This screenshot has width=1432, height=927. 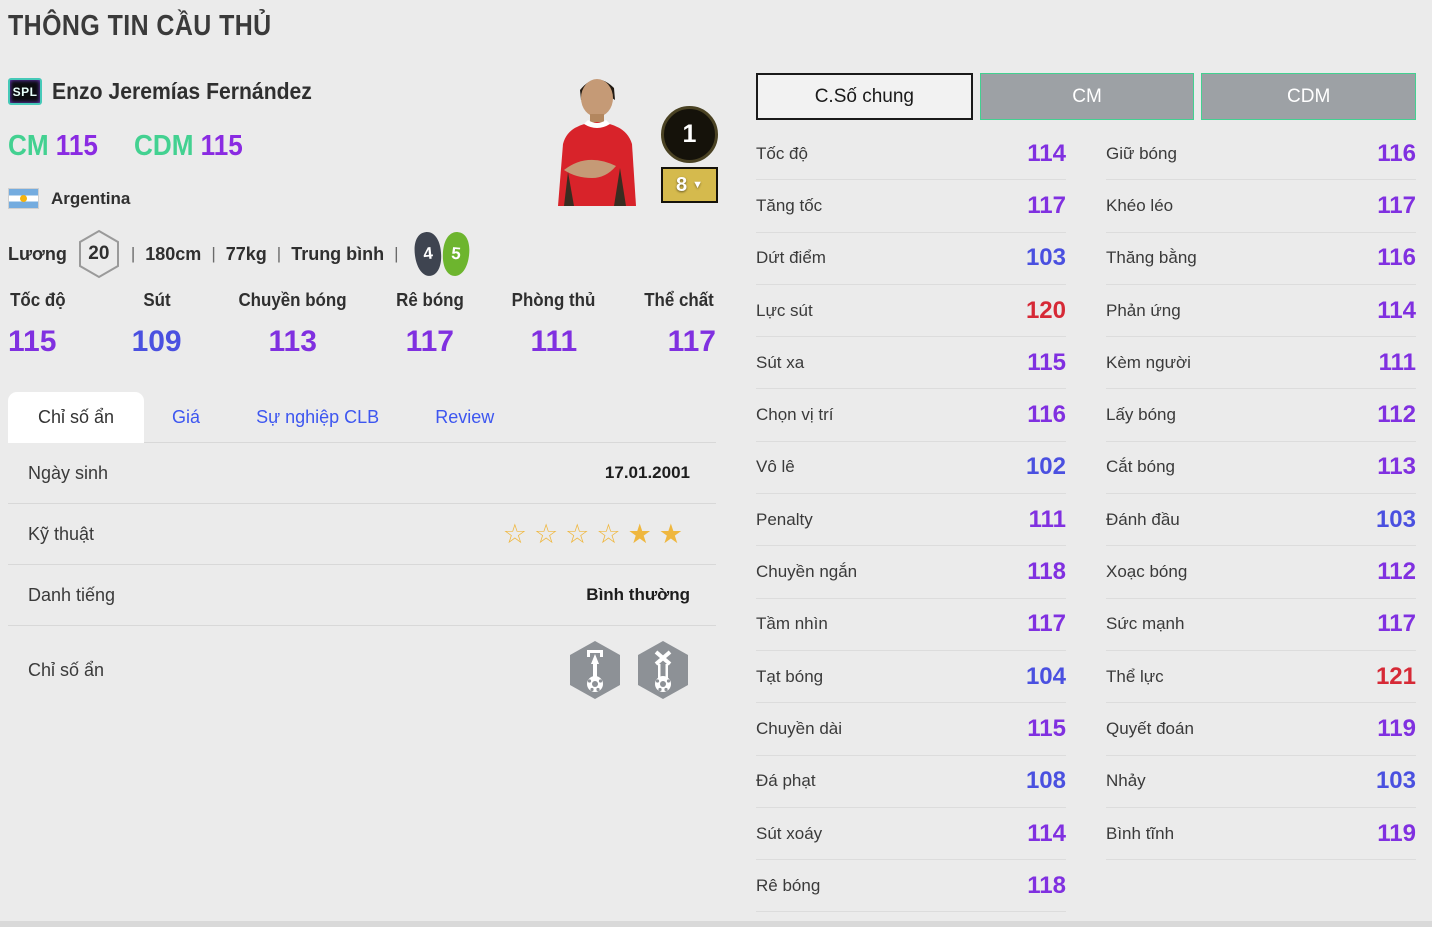 What do you see at coordinates (911, 834) in the screenshot?
I see `stat-row: Sút xoáy 114` at bounding box center [911, 834].